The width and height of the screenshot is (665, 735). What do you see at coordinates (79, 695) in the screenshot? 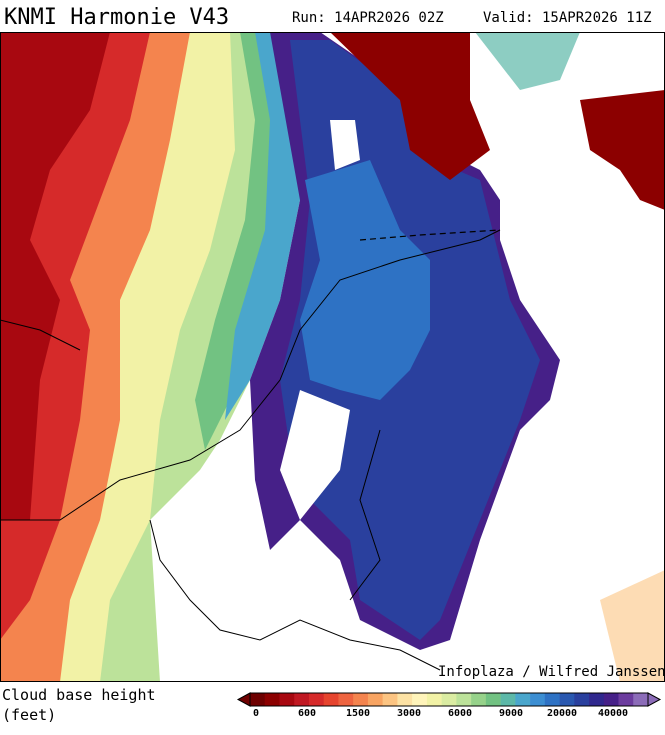
I see `legend-title: Cloud base height` at bounding box center [79, 695].